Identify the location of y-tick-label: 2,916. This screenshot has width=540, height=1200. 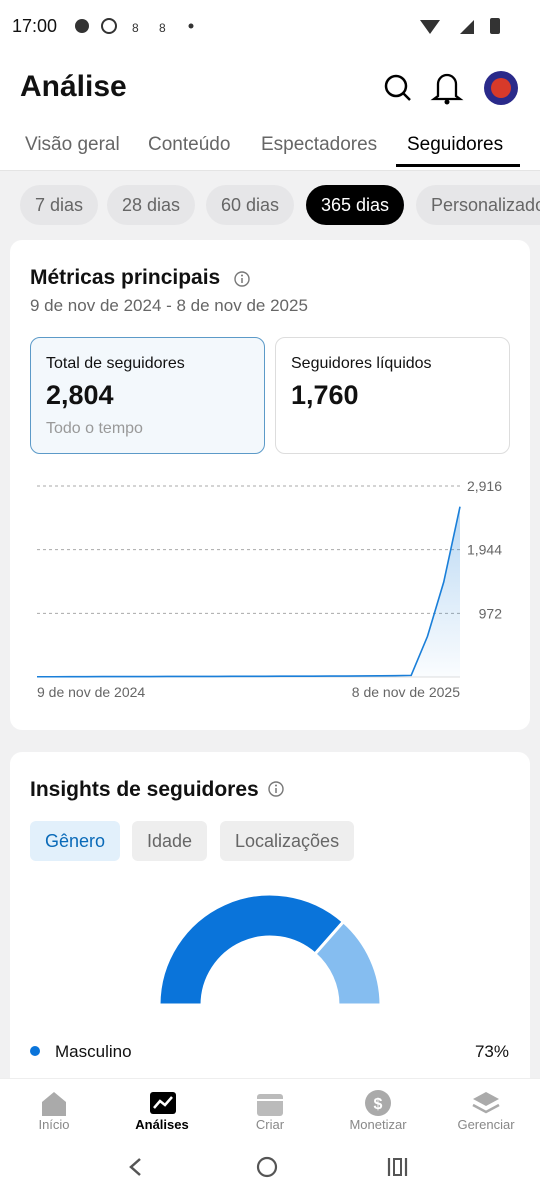
(484, 486).